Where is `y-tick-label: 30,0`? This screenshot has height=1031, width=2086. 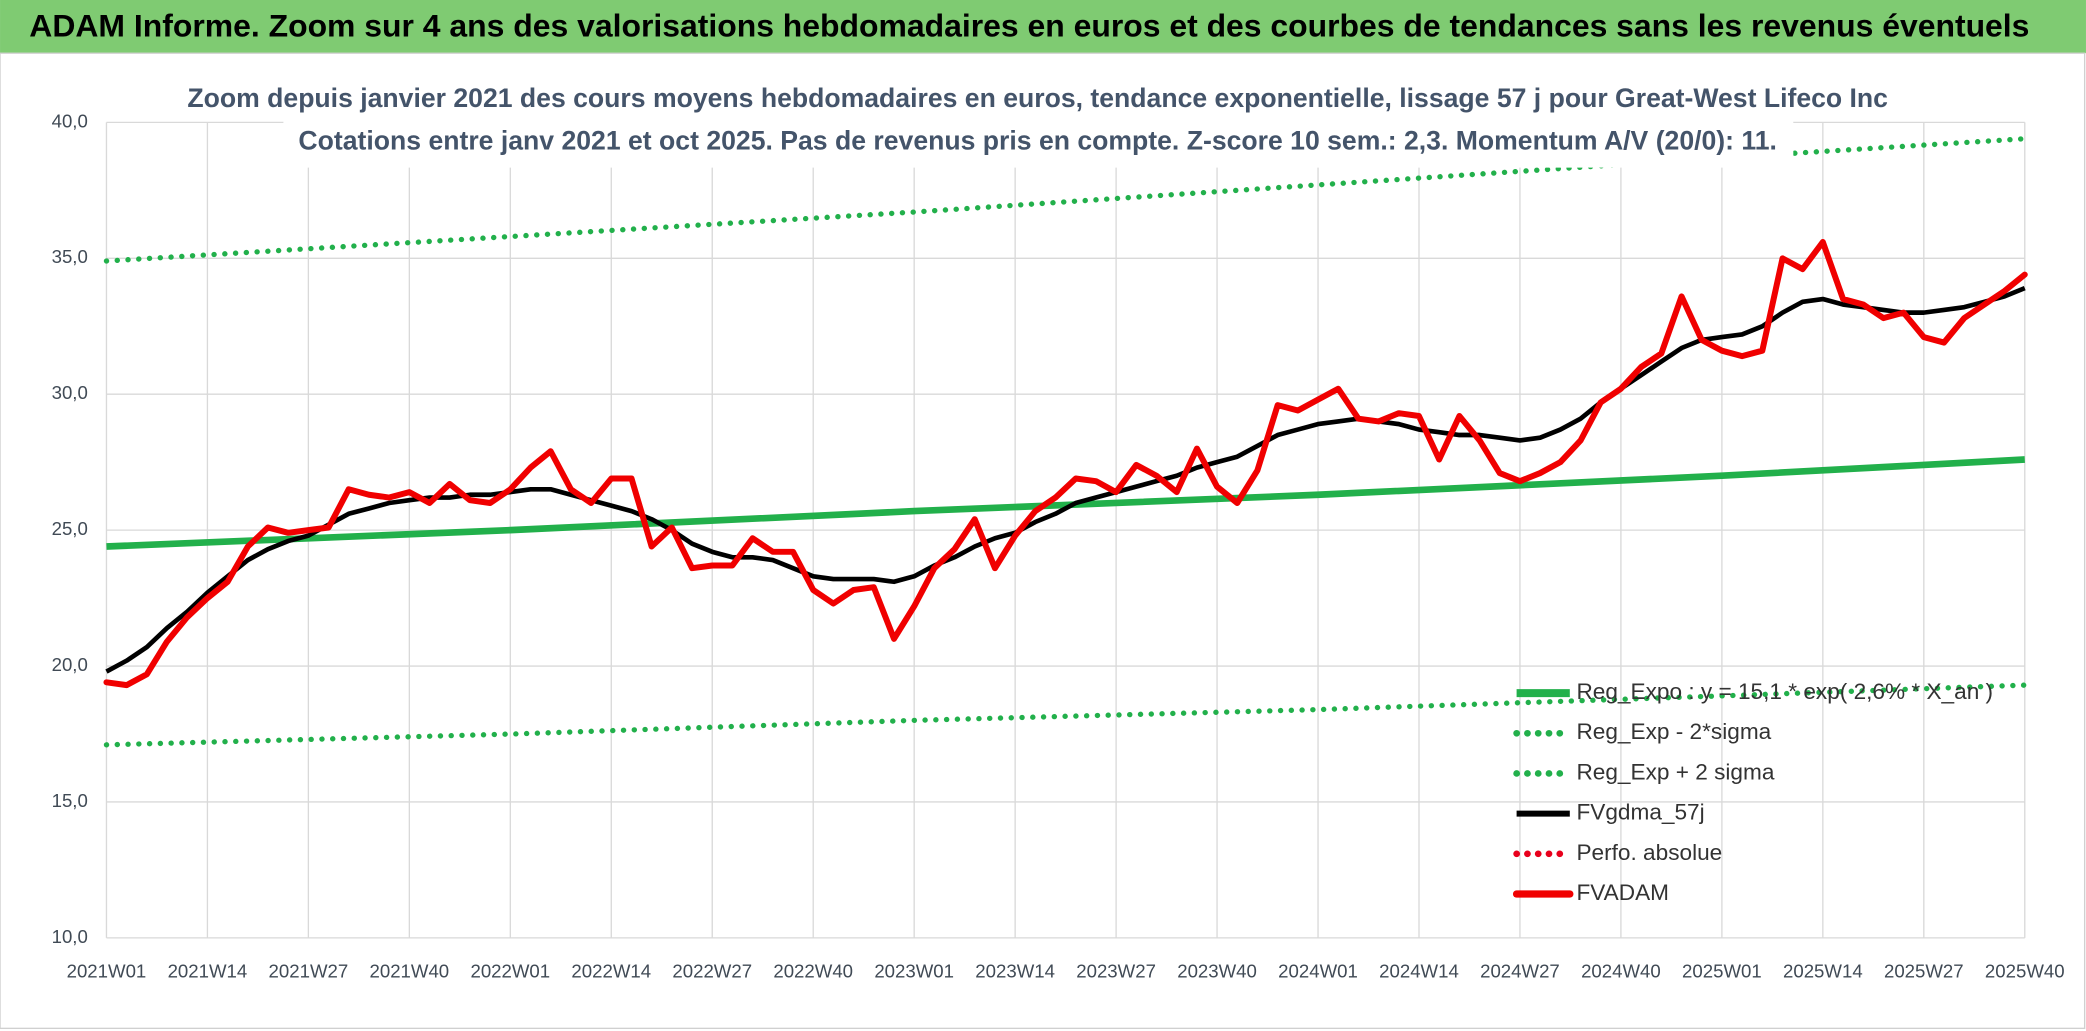
y-tick-label: 30,0 is located at coordinates (70, 392).